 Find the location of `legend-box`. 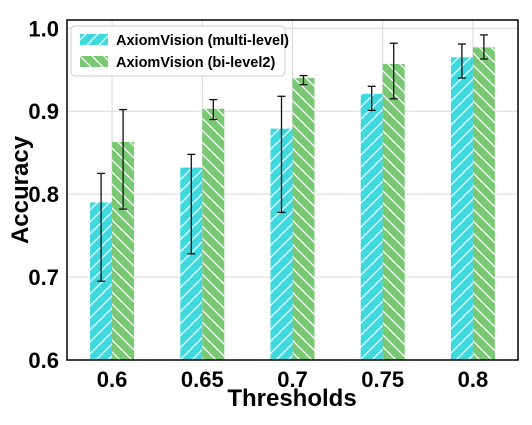

legend-box is located at coordinates (178, 51).